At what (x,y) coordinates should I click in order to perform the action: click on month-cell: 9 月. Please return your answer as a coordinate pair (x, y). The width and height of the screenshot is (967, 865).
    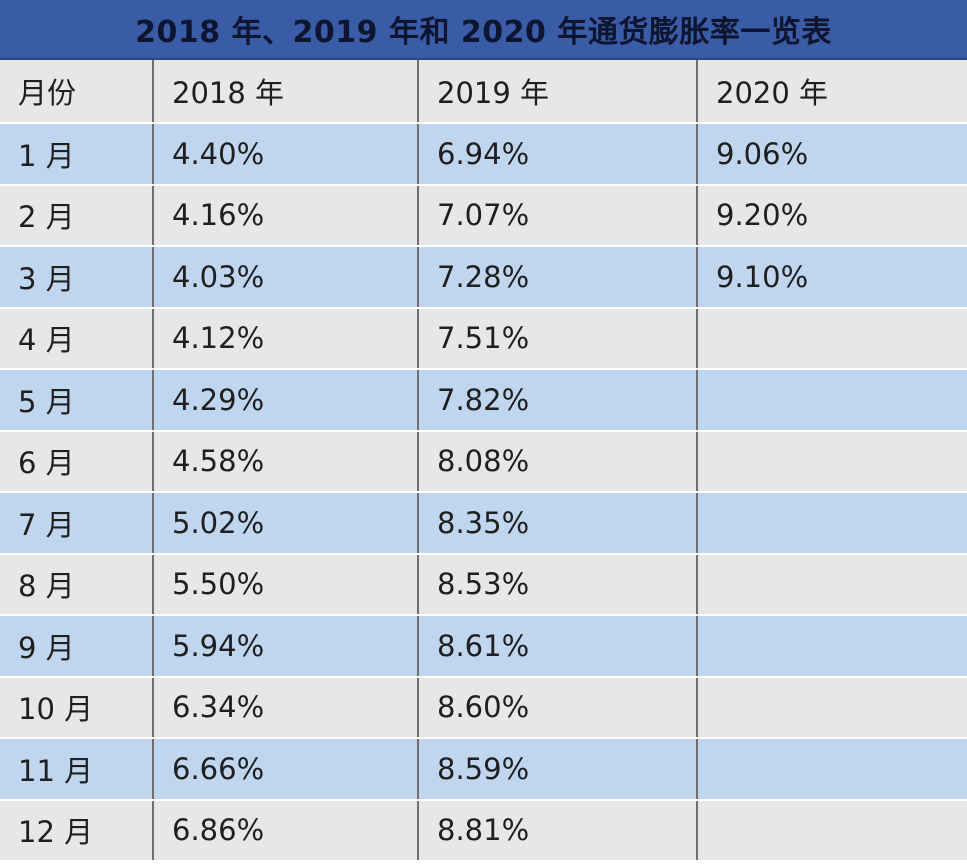
    Looking at the image, I should click on (77, 646).